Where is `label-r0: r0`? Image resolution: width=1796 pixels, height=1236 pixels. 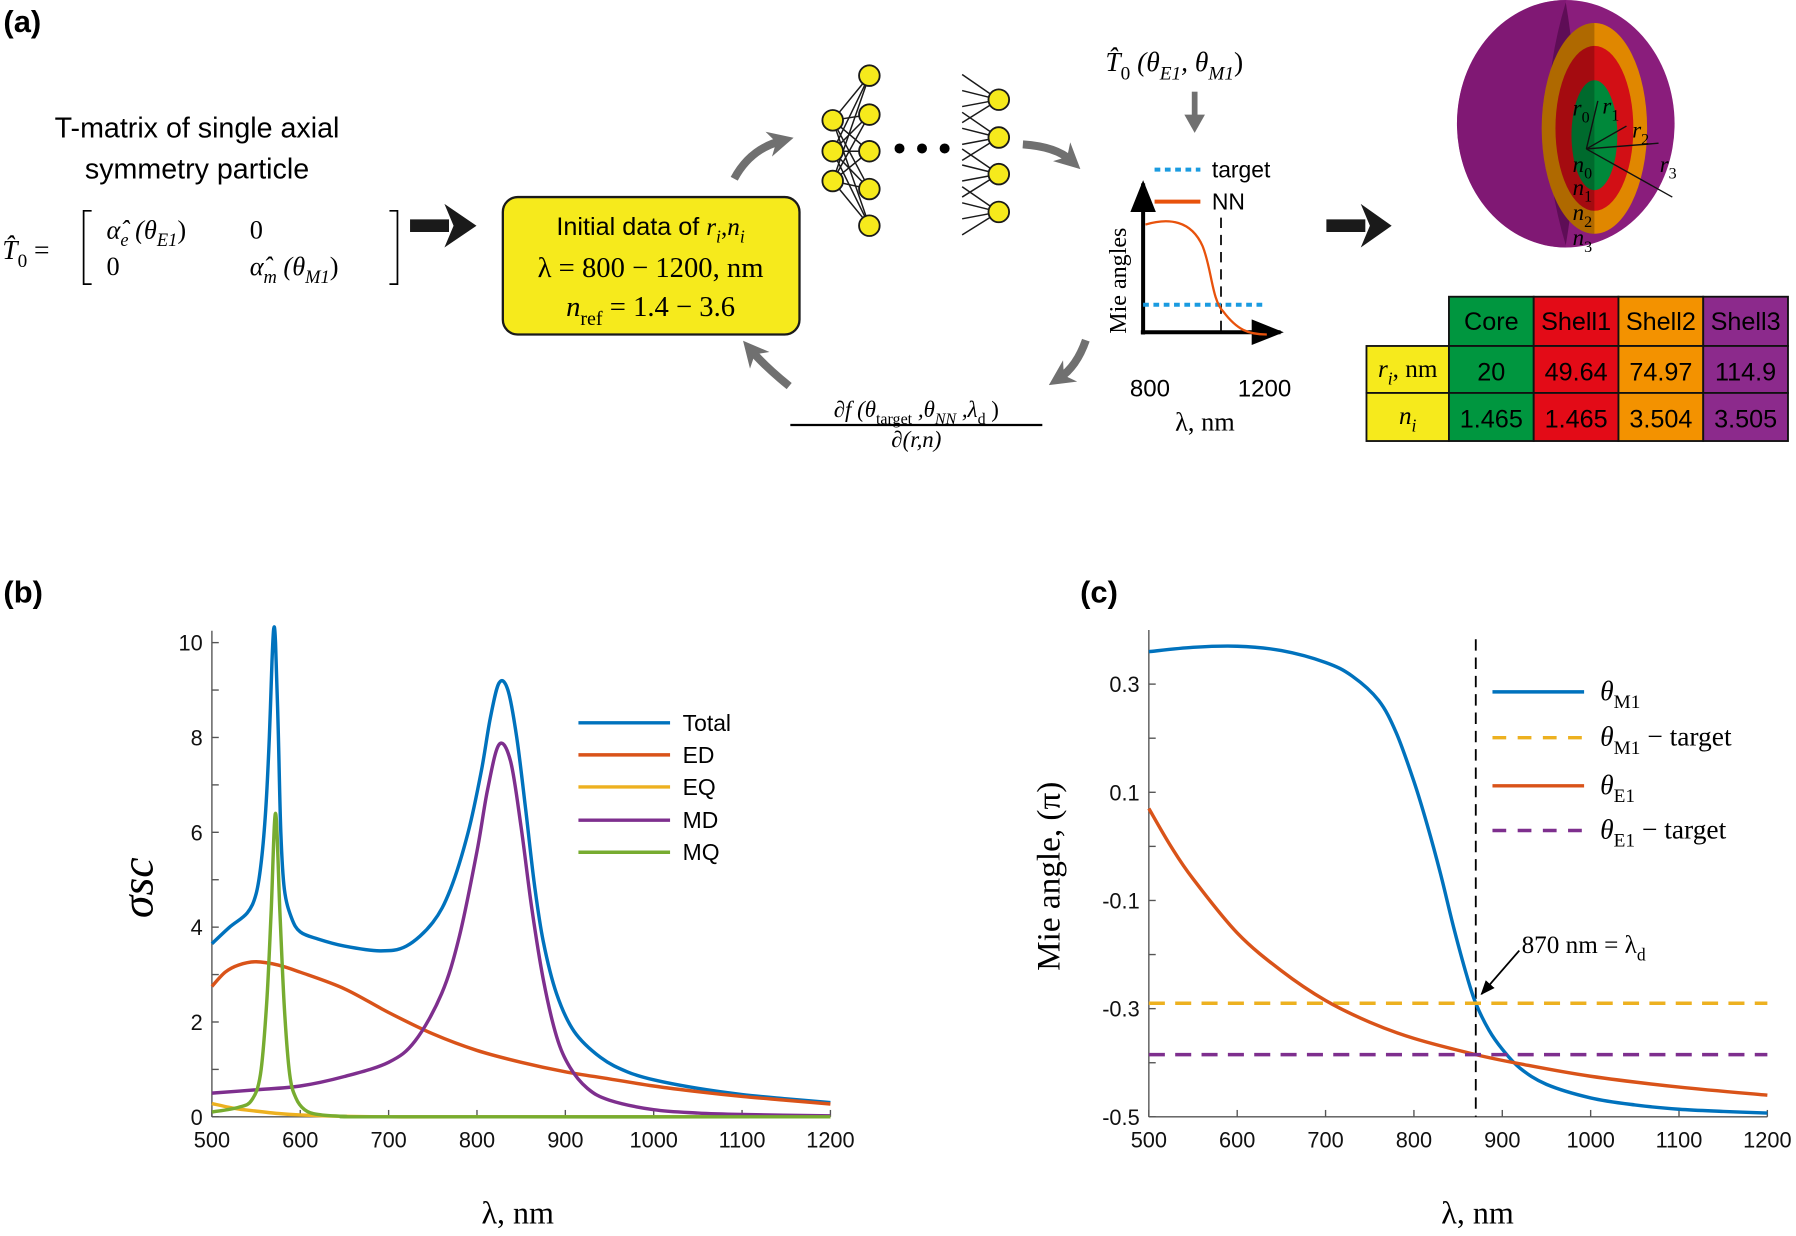 label-r0: r0 is located at coordinates (1581, 111).